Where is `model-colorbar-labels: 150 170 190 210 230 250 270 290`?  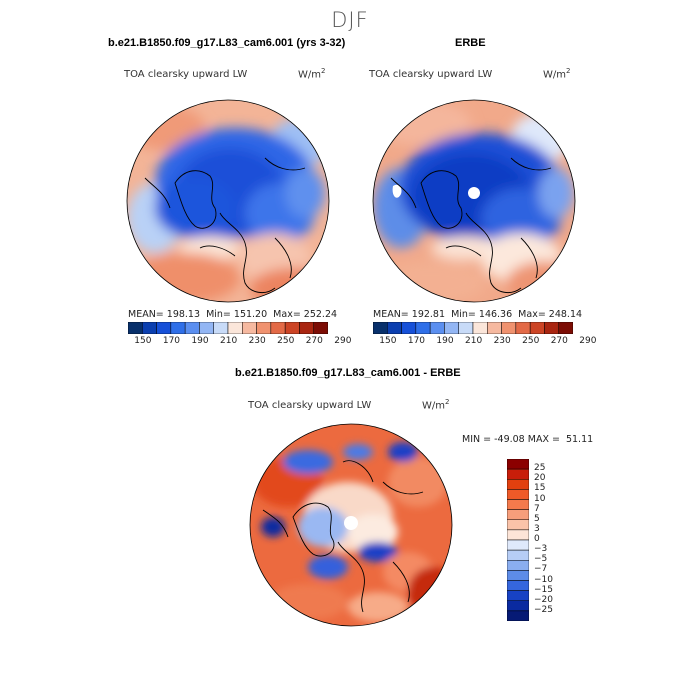
model-colorbar-labels: 150 170 190 210 230 250 270 290 is located at coordinates (239, 342).